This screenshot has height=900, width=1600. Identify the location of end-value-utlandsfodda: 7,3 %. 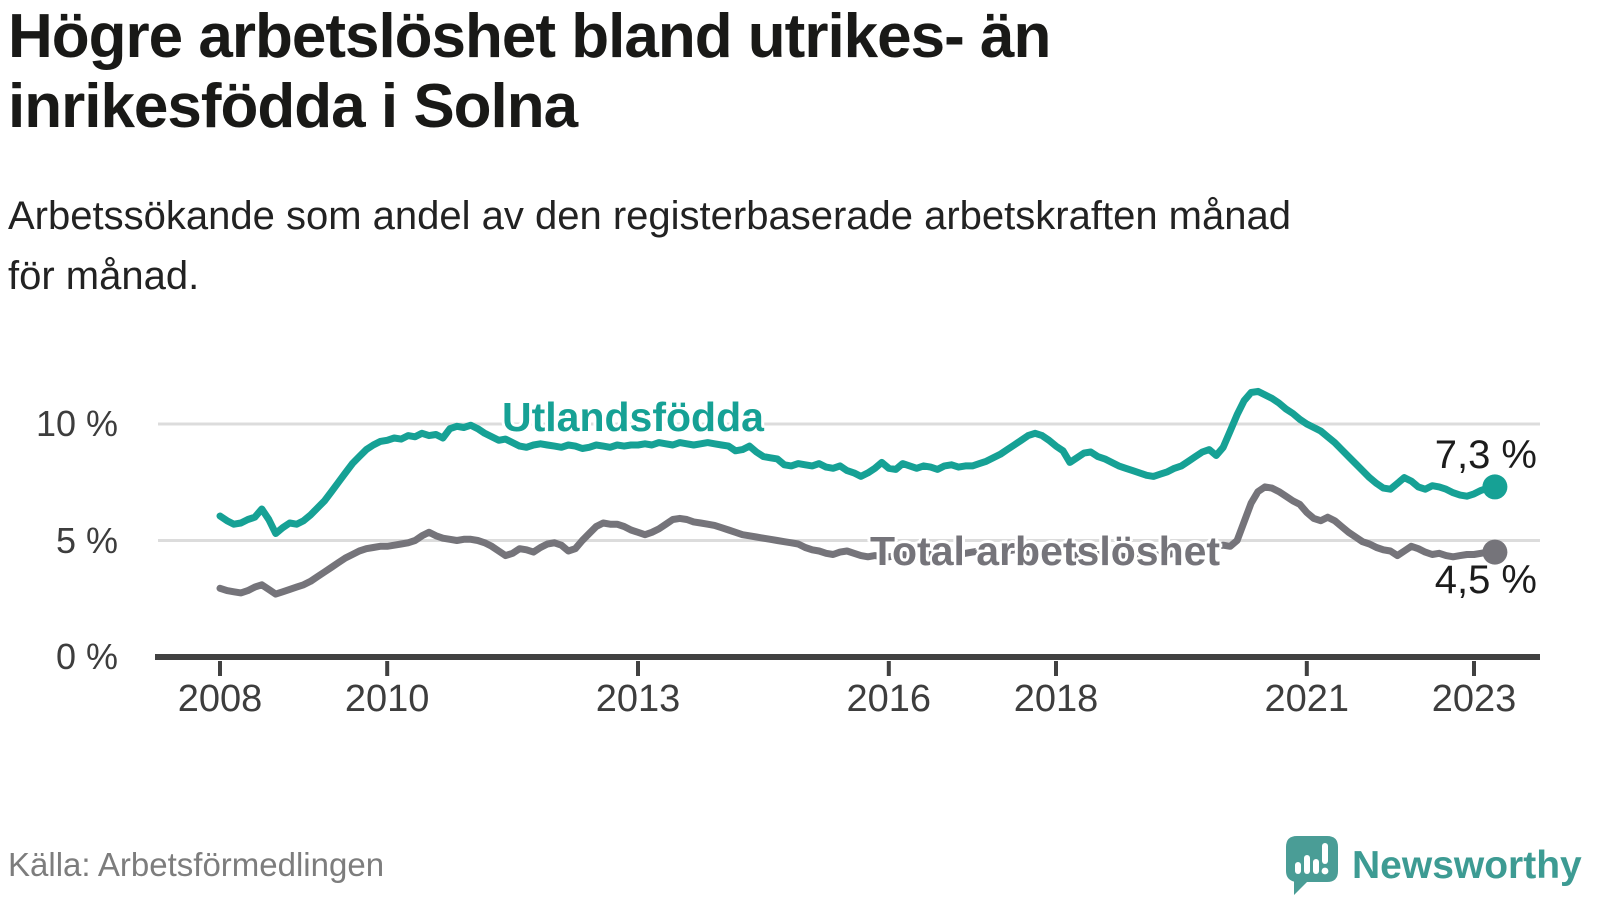
(1485, 455).